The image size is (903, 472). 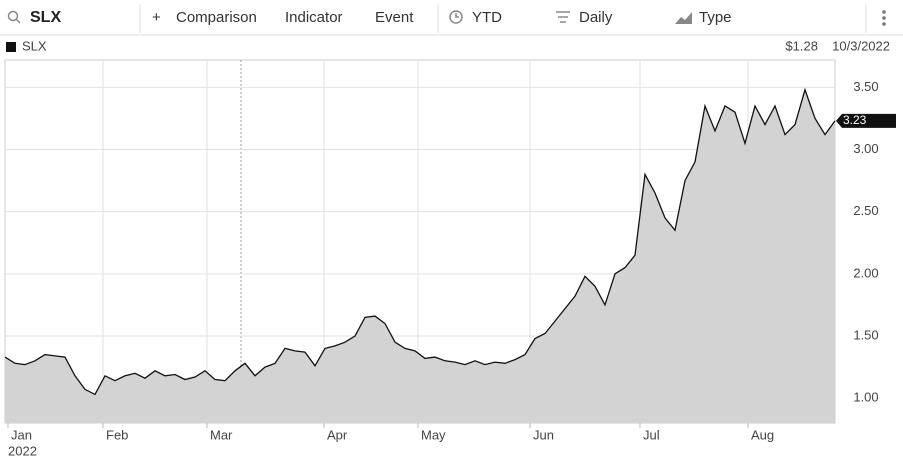 What do you see at coordinates (22, 450) in the screenshot?
I see `x-axis-year: 2022` at bounding box center [22, 450].